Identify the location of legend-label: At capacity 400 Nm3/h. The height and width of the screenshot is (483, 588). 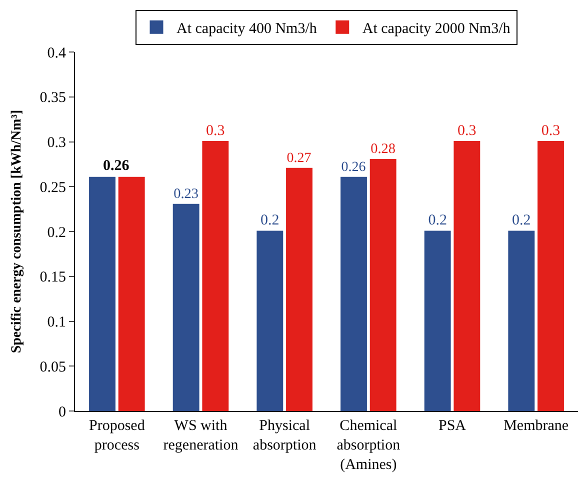
(247, 28).